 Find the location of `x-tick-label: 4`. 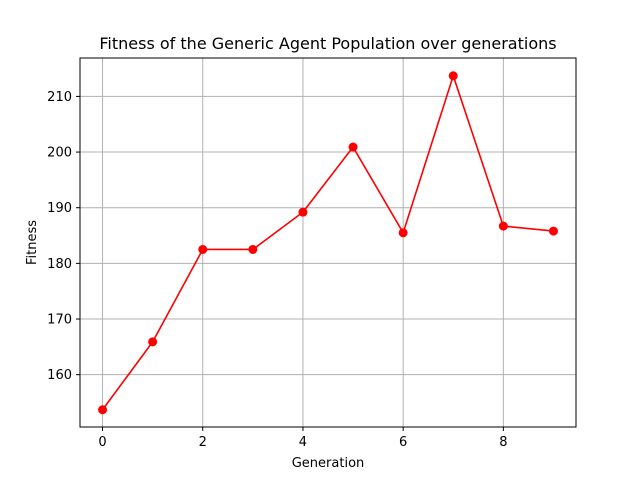

x-tick-label: 4 is located at coordinates (303, 442).